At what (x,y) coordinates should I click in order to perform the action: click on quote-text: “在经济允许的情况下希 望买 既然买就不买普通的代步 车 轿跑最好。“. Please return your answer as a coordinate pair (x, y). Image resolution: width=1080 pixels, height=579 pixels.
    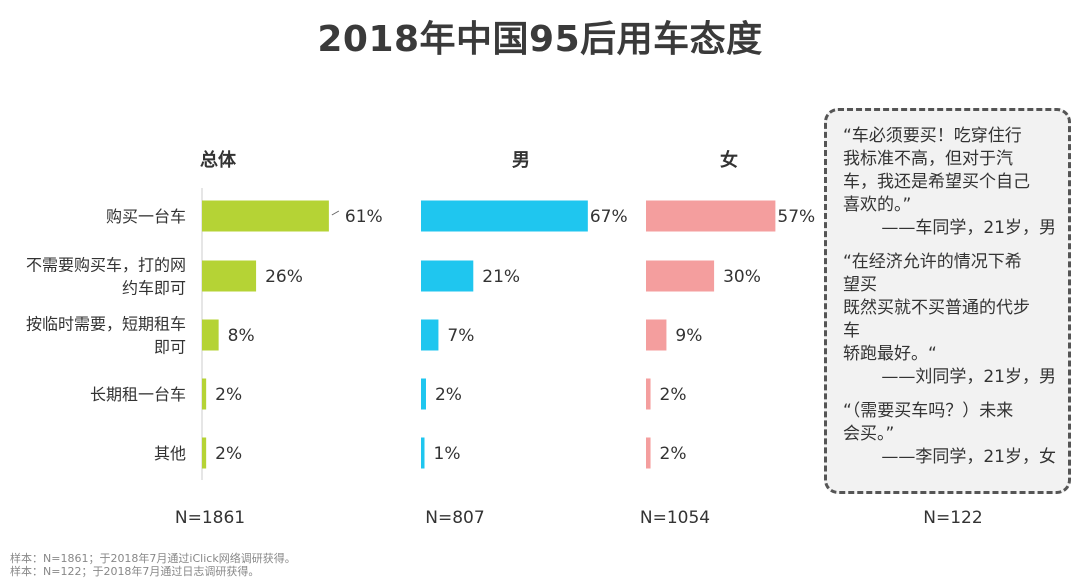
    Looking at the image, I should click on (936, 308).